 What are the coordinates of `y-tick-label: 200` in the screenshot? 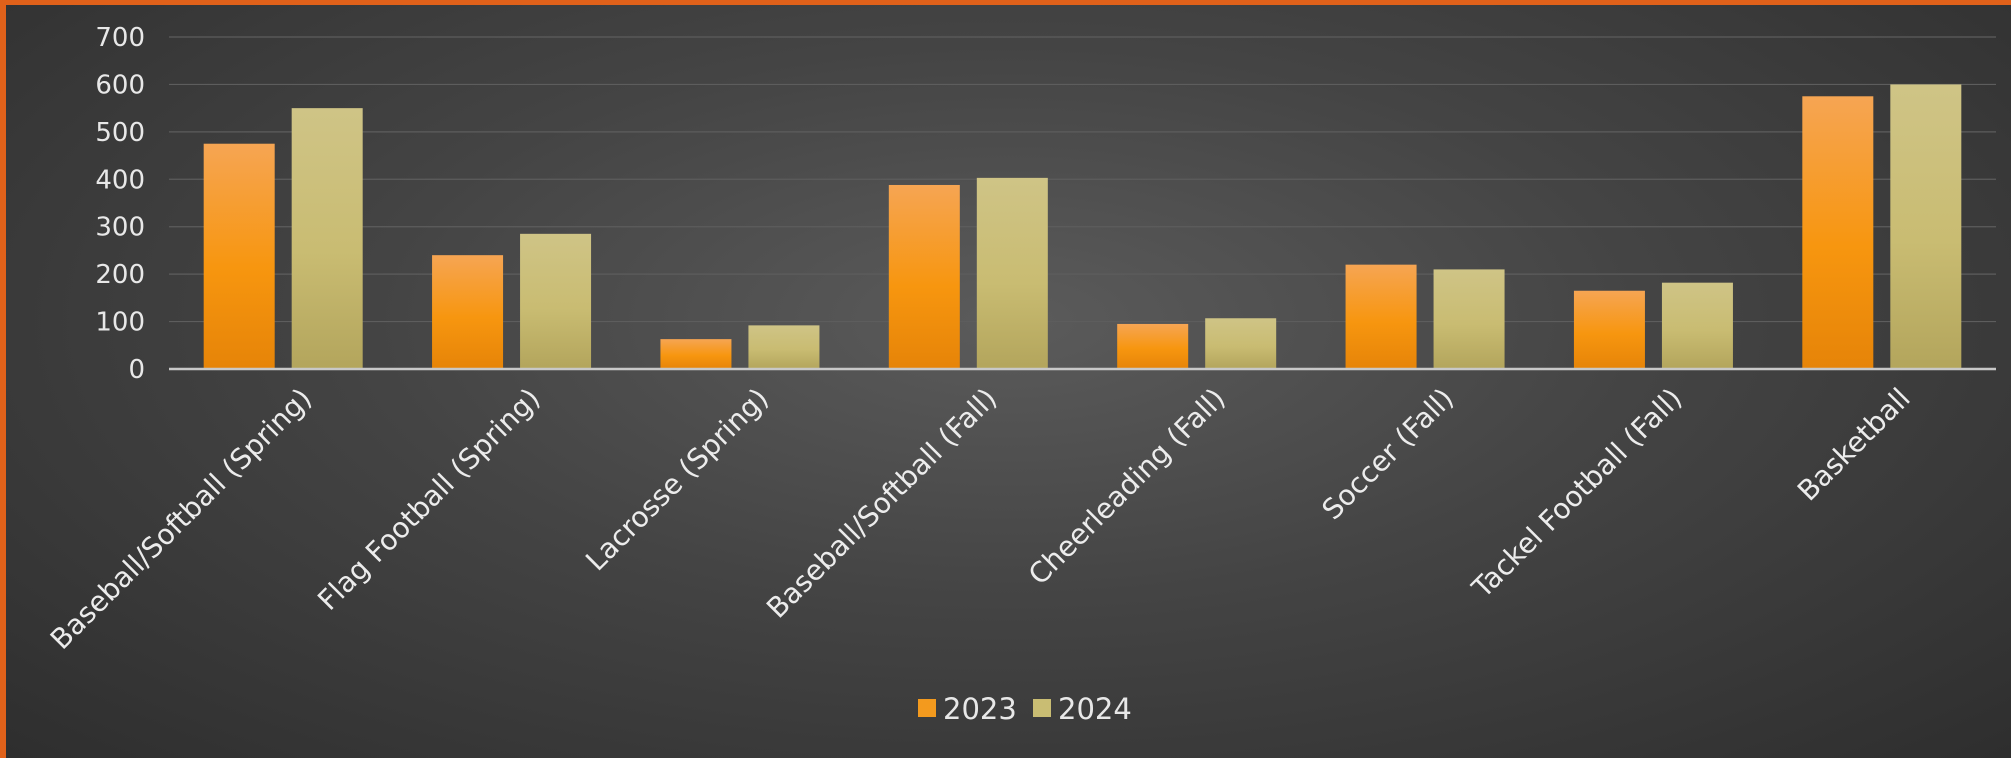 It's located at (120, 275).